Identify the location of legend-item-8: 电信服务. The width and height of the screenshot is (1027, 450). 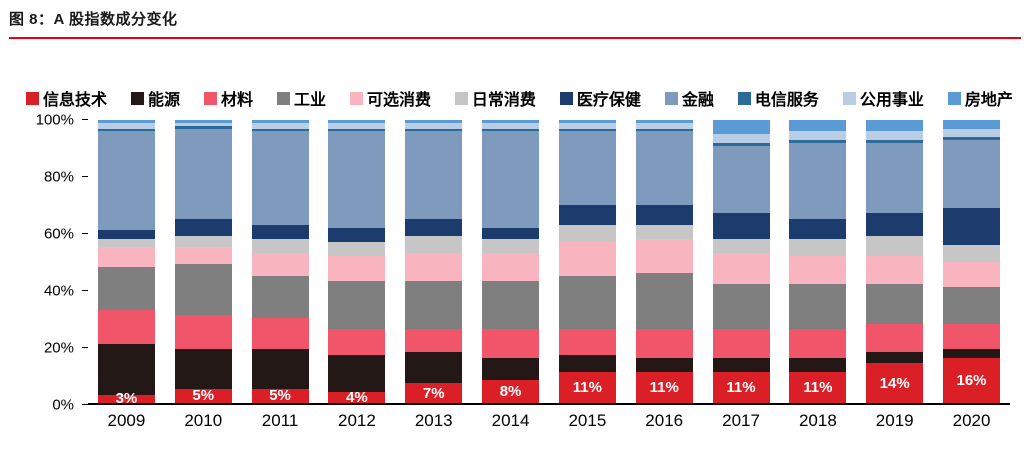
(778, 98).